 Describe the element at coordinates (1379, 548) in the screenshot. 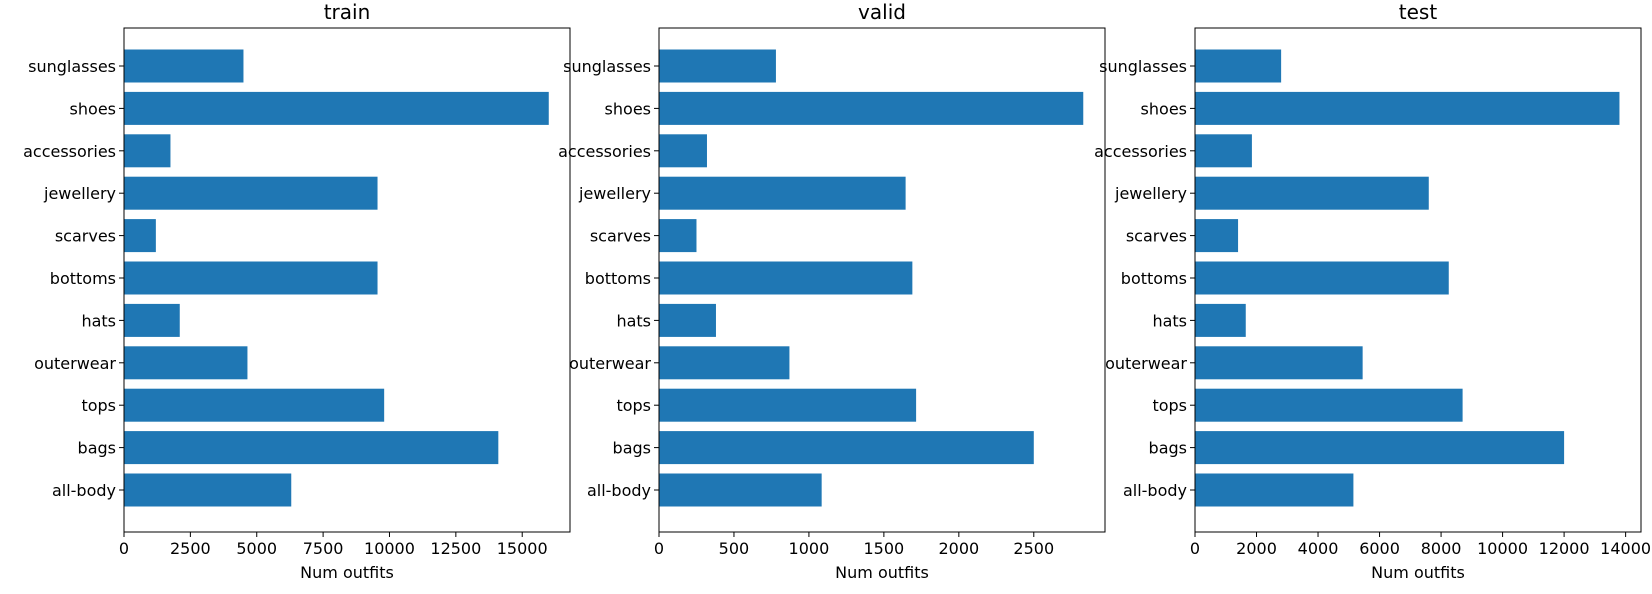

I see `x-tick-label: 6000` at that location.